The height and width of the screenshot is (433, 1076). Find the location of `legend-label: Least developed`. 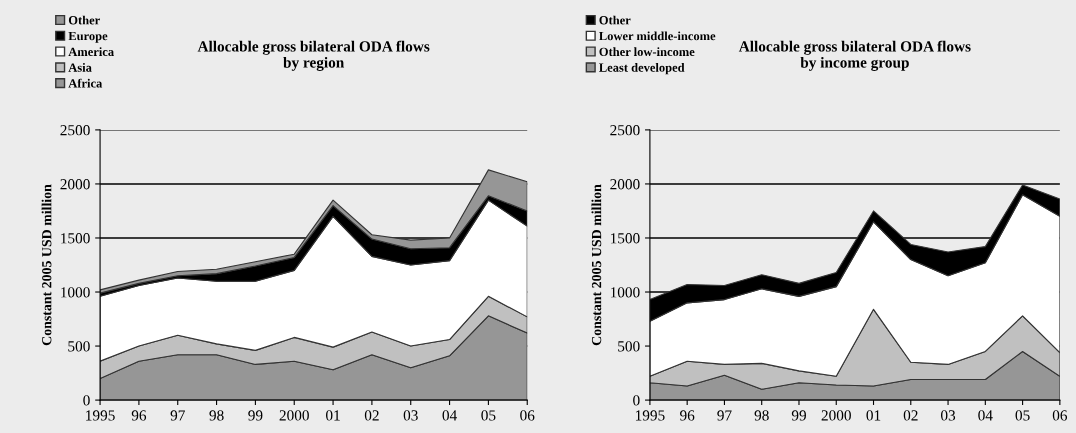

legend-label: Least developed is located at coordinates (642, 69).